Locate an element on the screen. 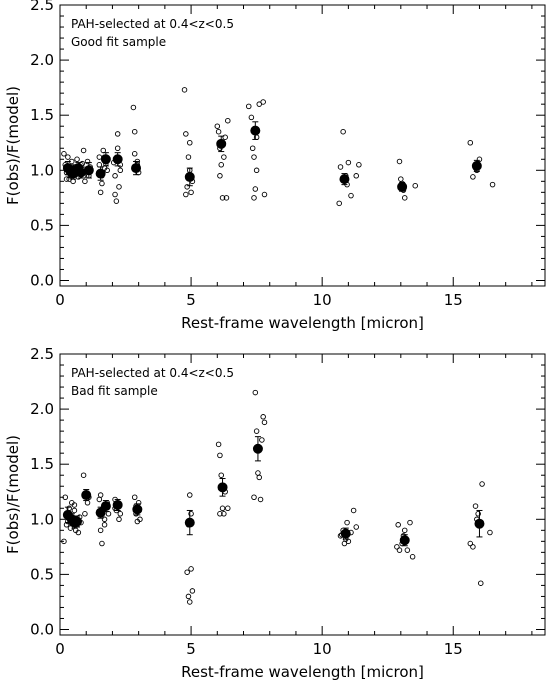 The width and height of the screenshot is (552, 683). y-tick-label: 2.0 is located at coordinates (42, 60).